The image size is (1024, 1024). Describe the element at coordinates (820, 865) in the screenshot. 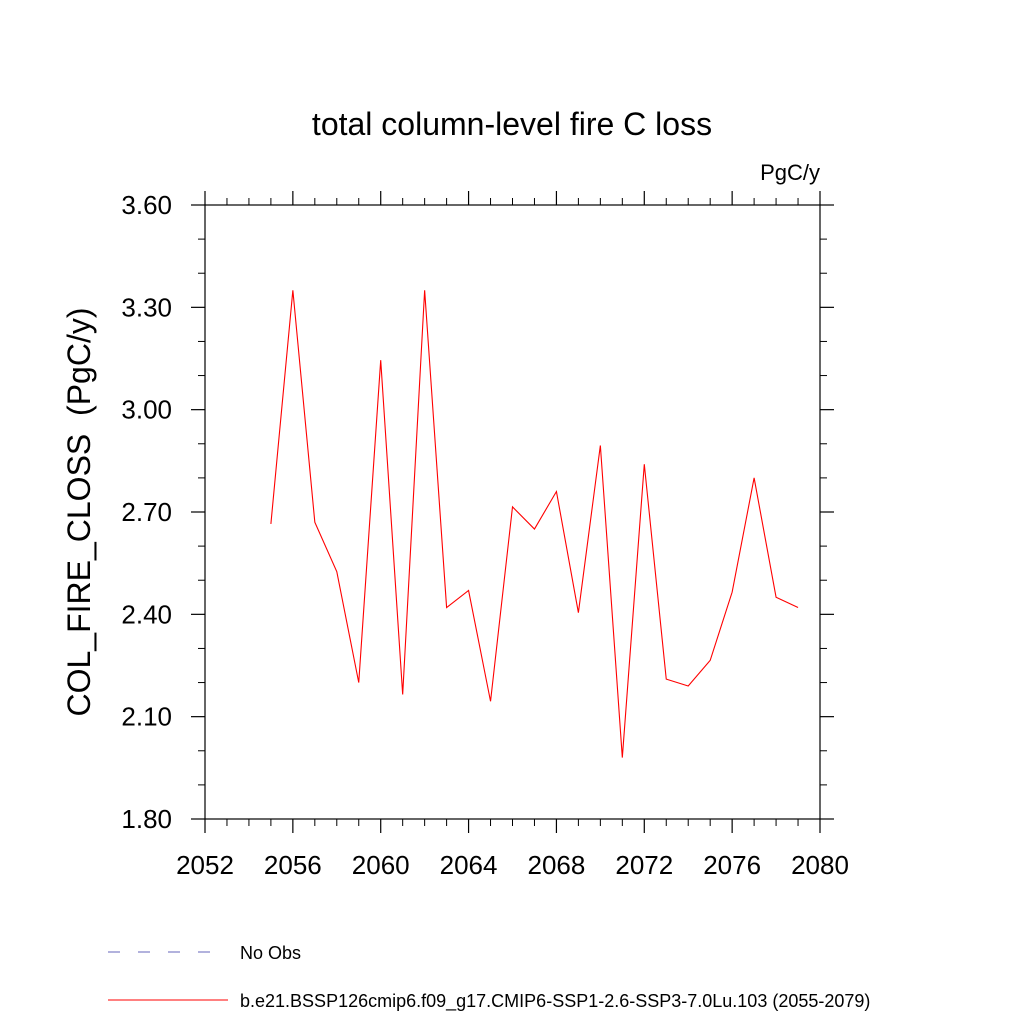

I see `x-tick-label: 2080` at that location.